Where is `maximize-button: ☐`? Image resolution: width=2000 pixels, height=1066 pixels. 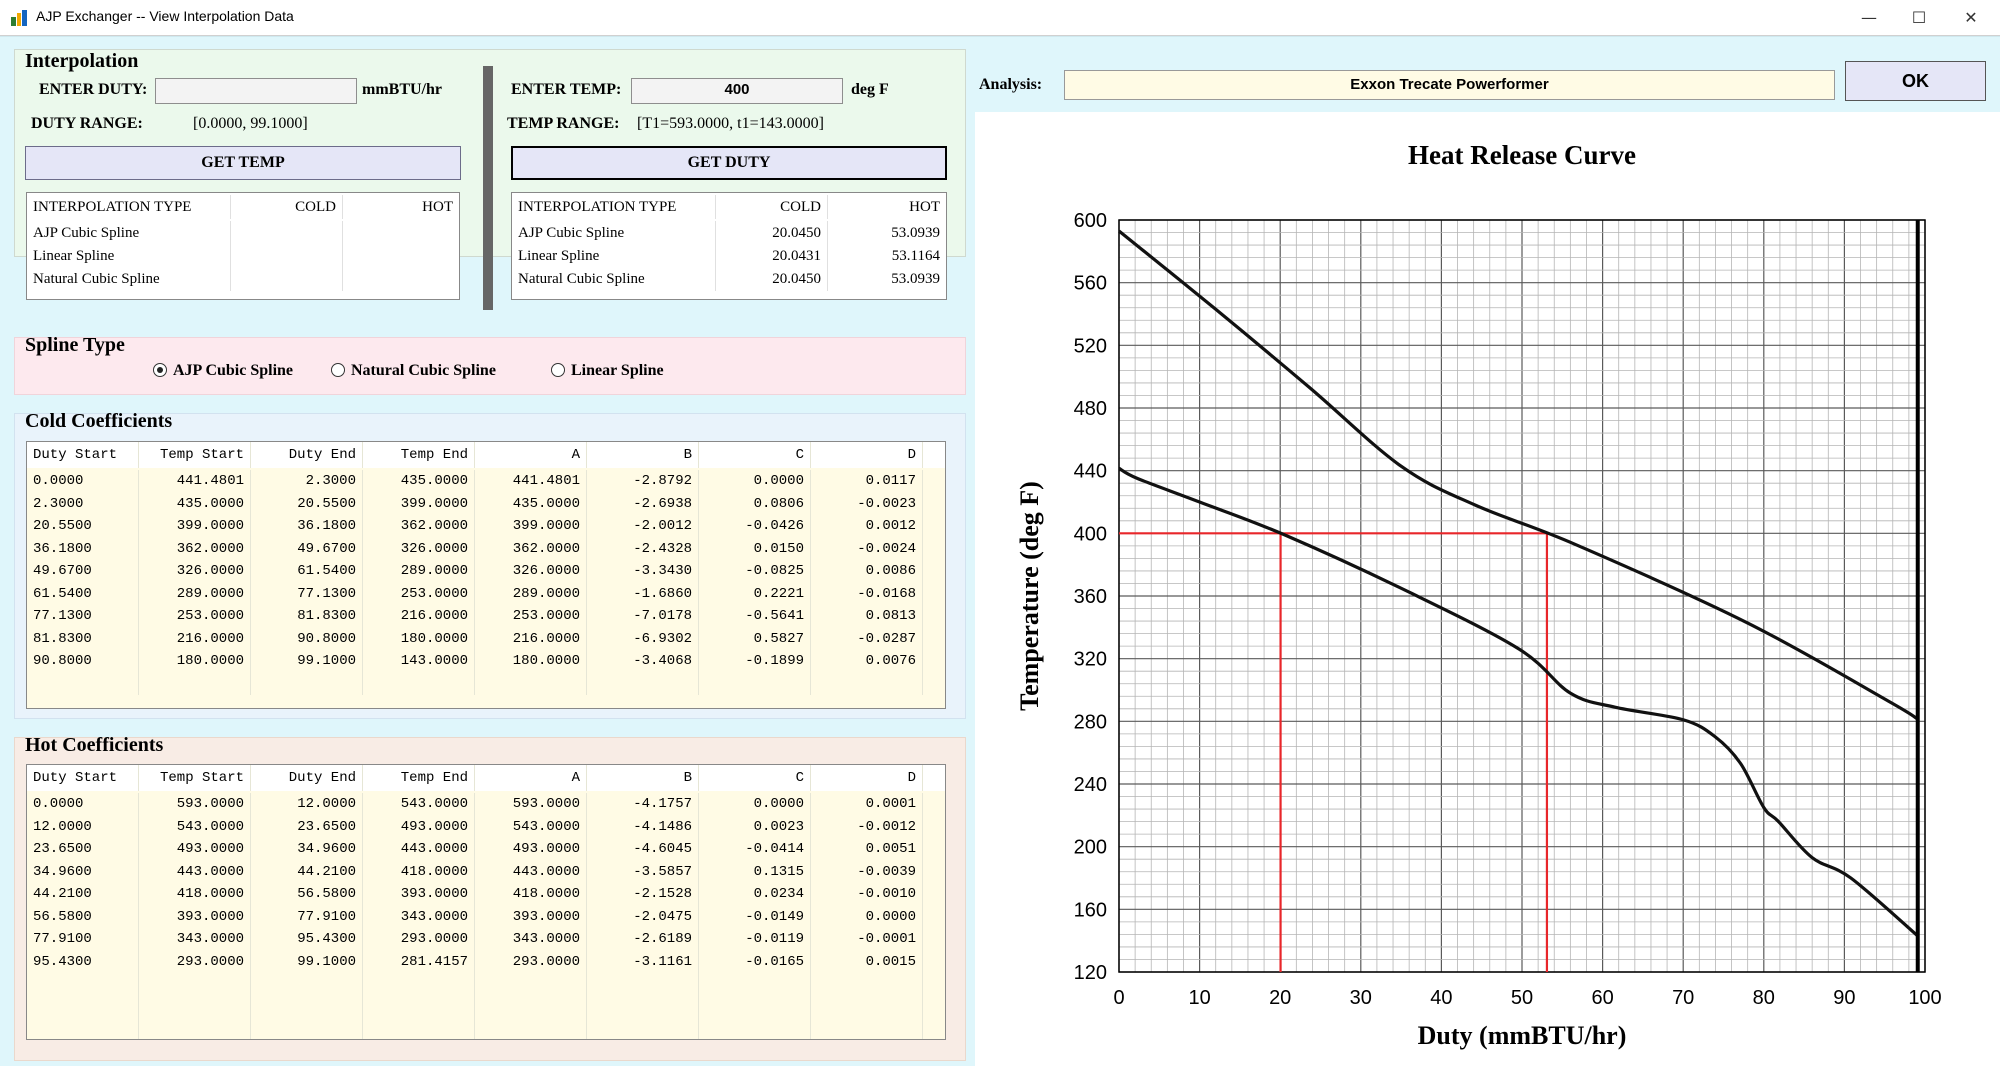
maximize-button: ☐ is located at coordinates (1919, 17).